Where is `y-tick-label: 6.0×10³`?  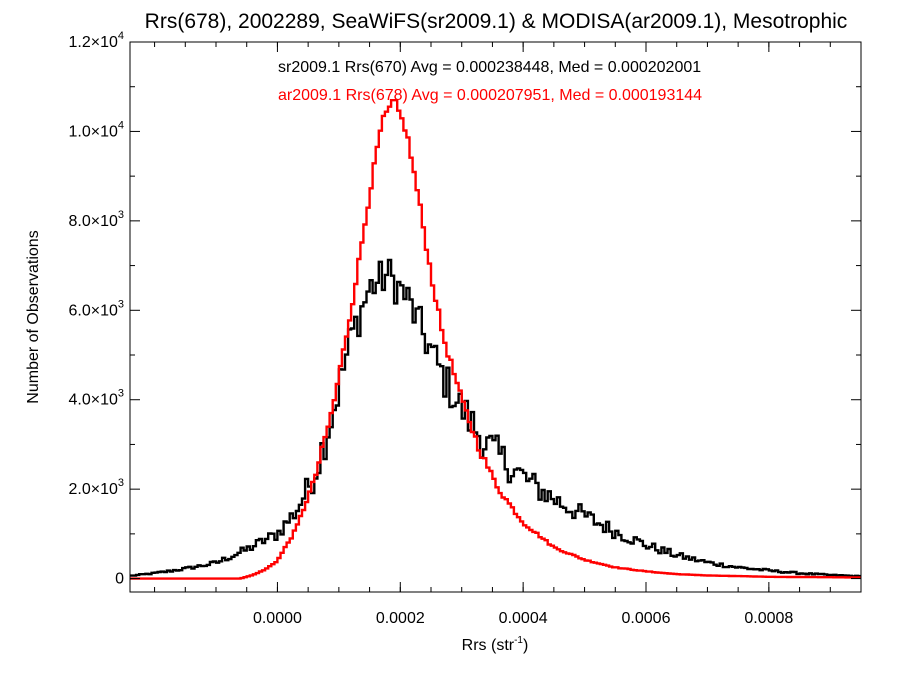 y-tick-label: 6.0×10³ is located at coordinates (96, 308).